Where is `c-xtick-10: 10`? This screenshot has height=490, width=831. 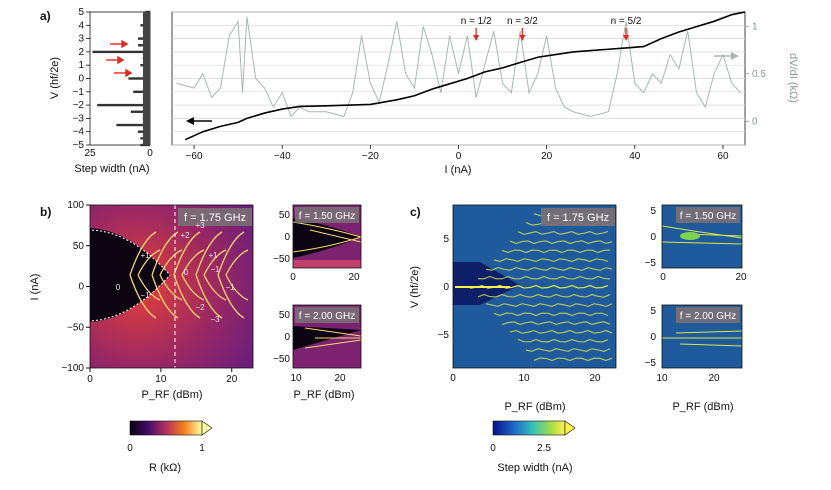
c-xtick-10: 10 is located at coordinates (524, 378).